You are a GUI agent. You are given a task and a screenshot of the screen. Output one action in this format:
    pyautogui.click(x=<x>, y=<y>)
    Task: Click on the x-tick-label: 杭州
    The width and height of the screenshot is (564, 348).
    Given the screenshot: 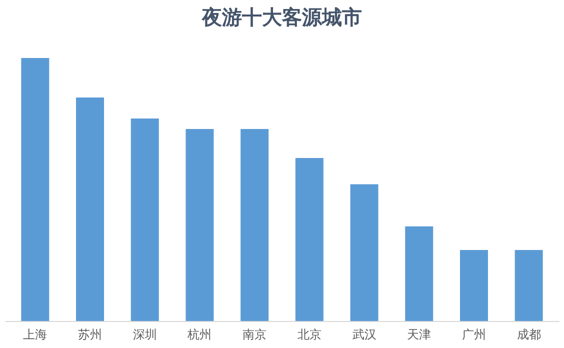 What is the action you would take?
    pyautogui.click(x=199, y=335)
    